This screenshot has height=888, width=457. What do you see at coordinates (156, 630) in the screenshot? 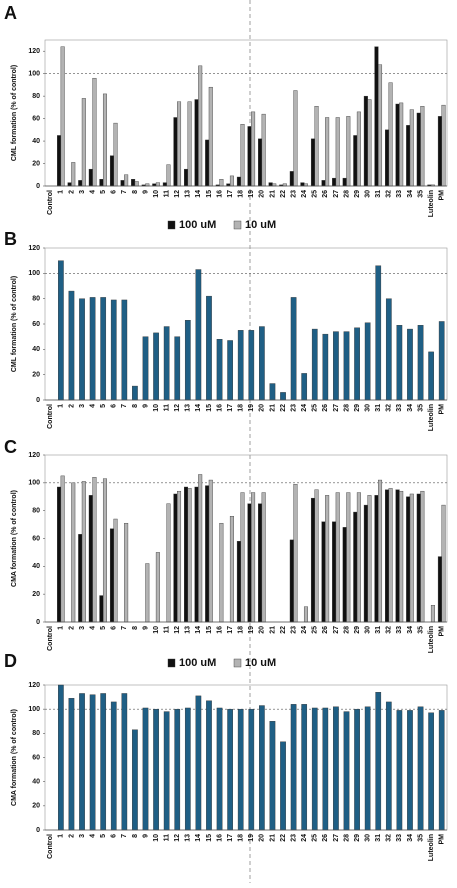
I see `x-tick-label: 10` at bounding box center [156, 630].